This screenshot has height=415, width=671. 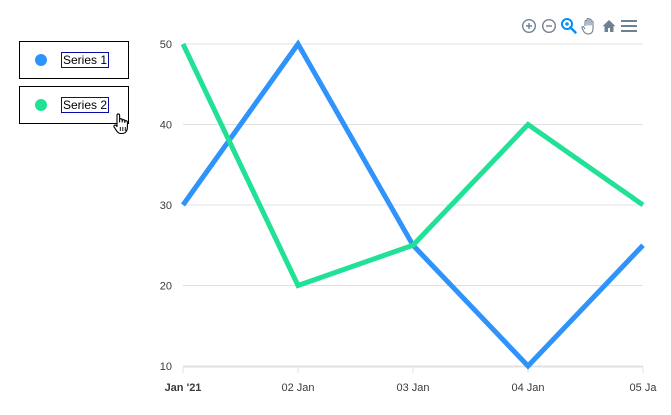 I want to click on legend-item-series-2: Series 2, so click(x=74, y=105).